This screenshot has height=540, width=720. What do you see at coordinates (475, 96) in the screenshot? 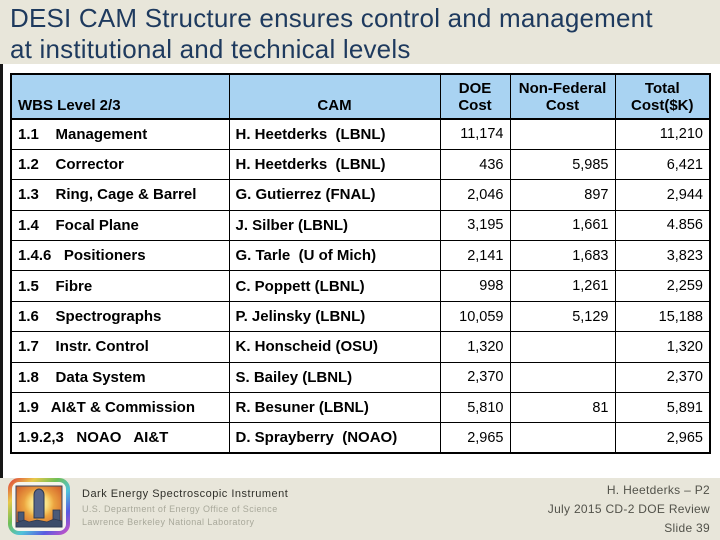
I see `col-header-doe-cost: DOE Cost` at bounding box center [475, 96].